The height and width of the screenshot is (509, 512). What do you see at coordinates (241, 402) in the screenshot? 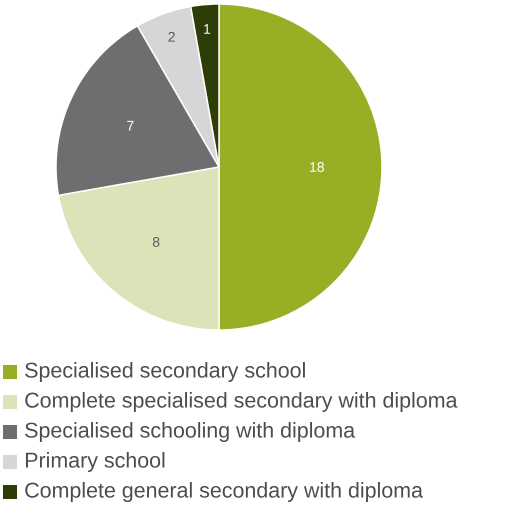
I see `legend-label: Complete specialised secondary with diploma` at bounding box center [241, 402].